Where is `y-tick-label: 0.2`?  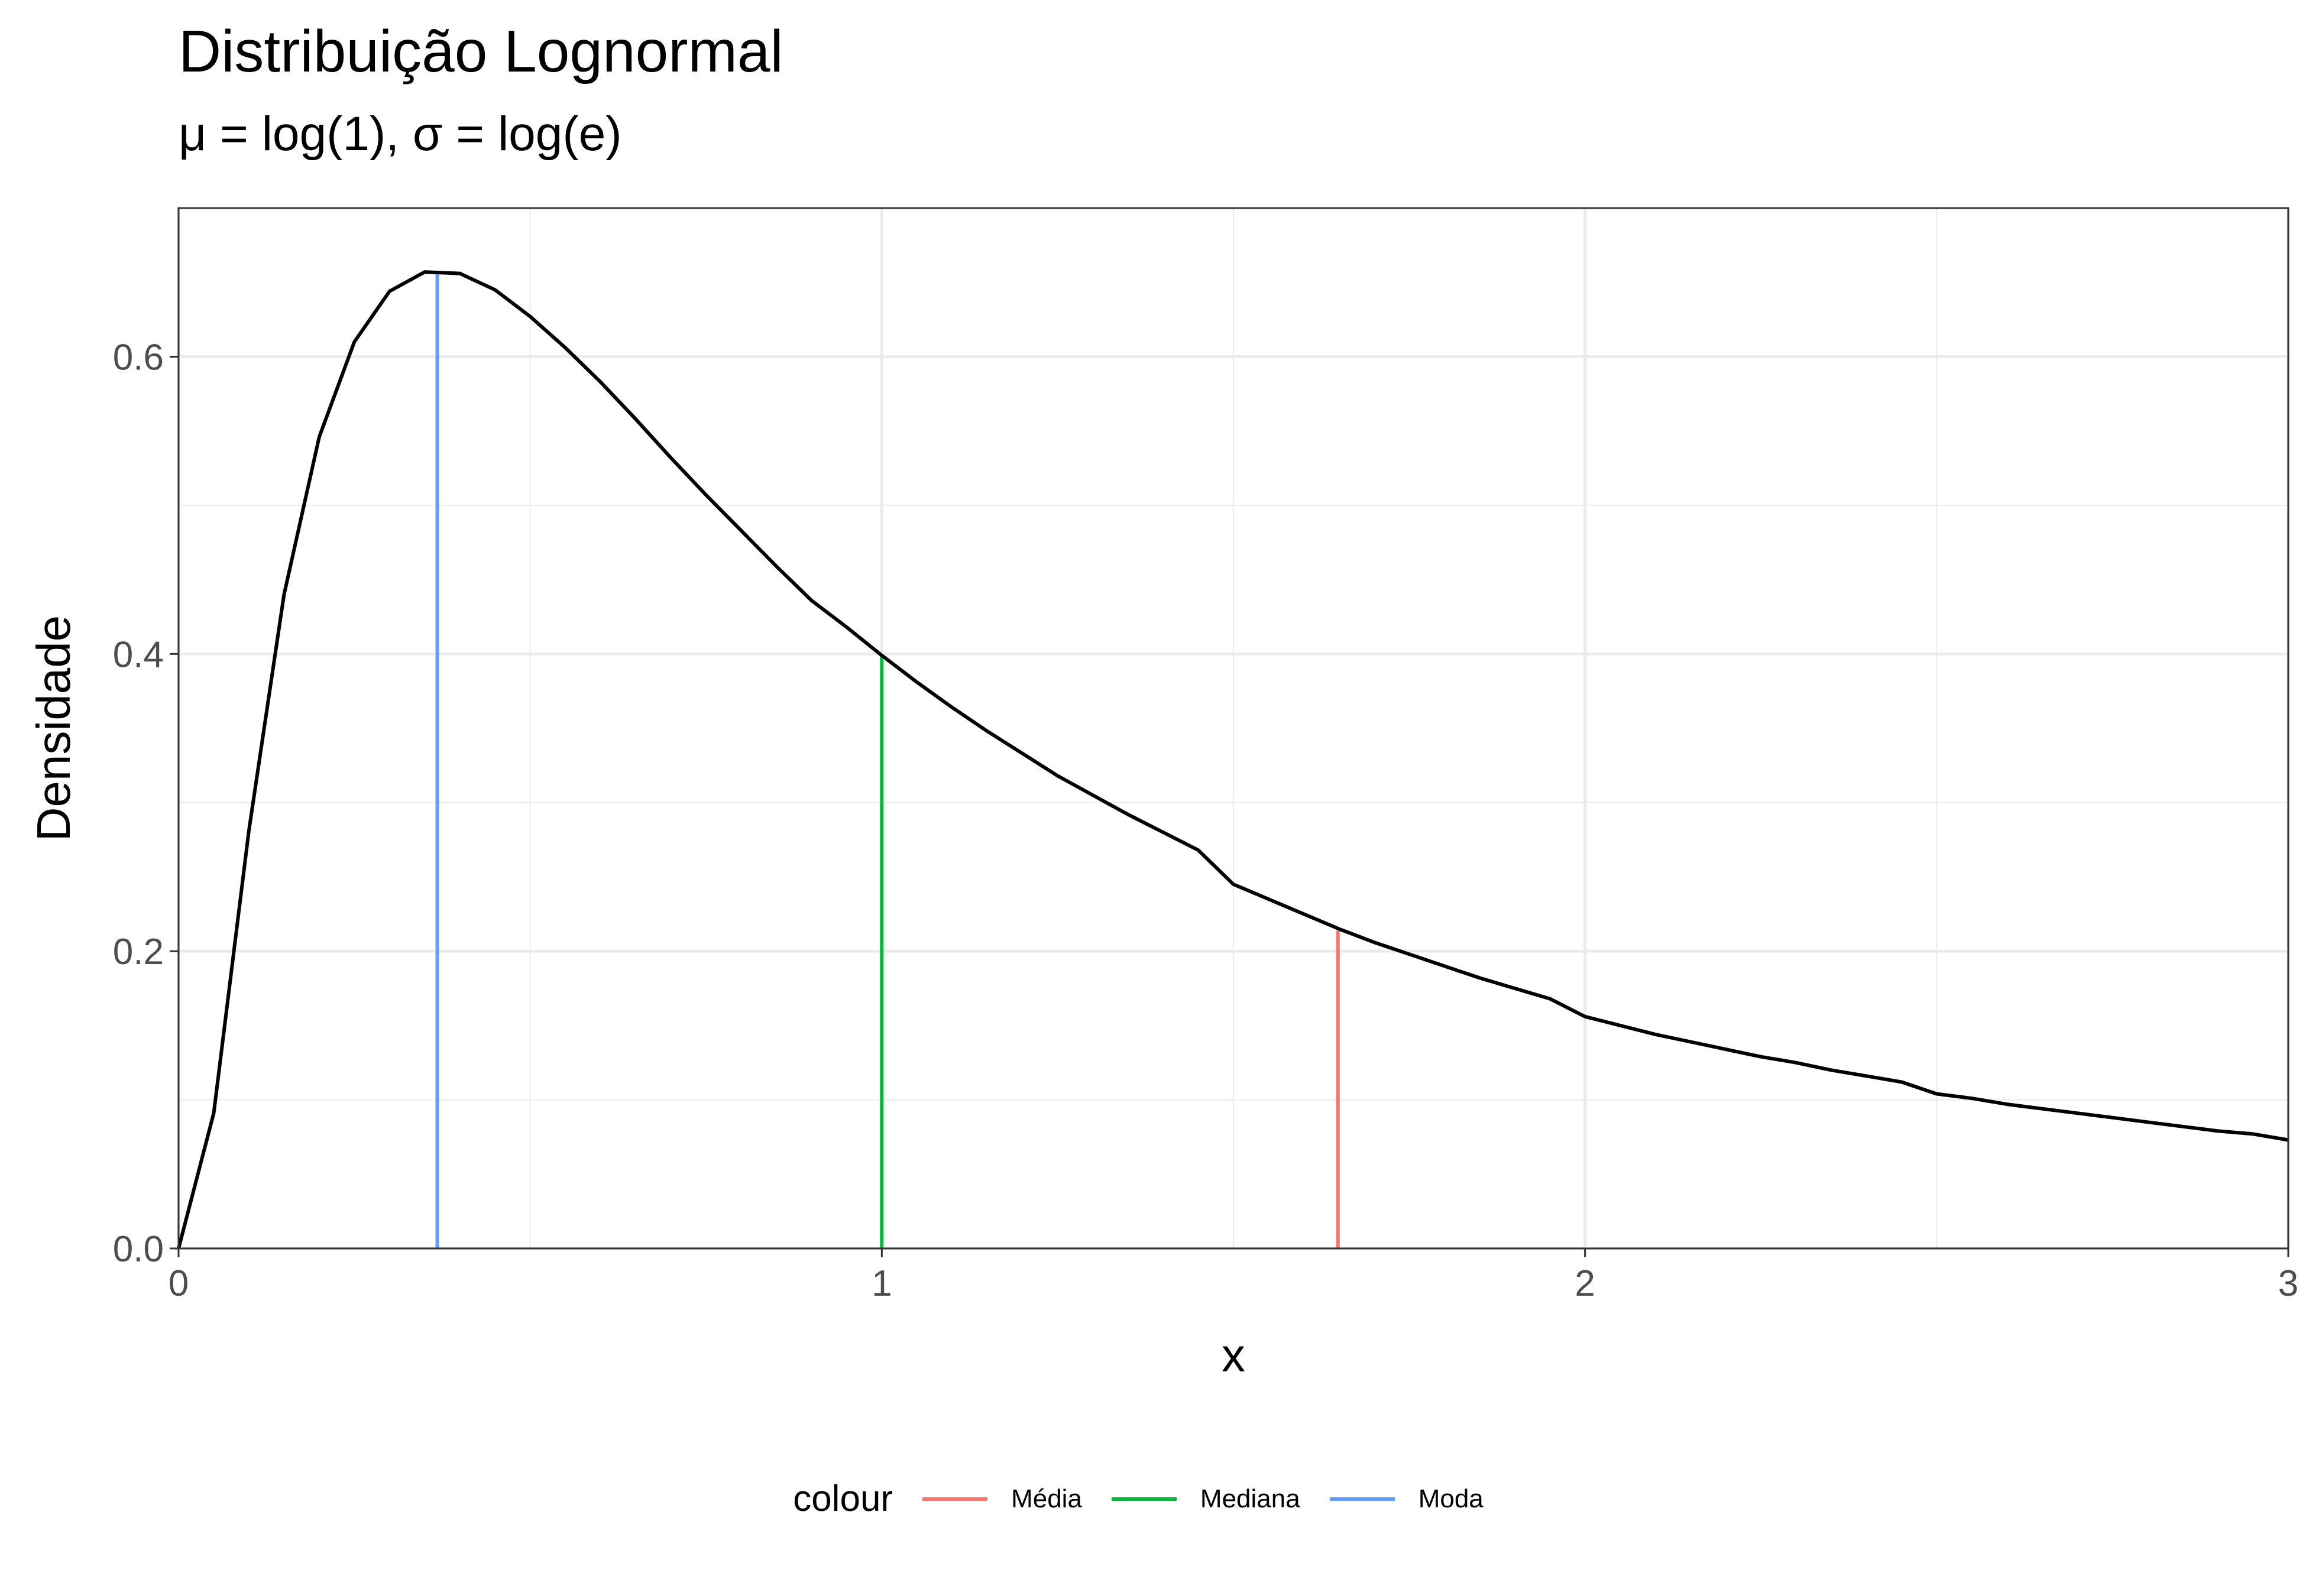
y-tick-label: 0.2 is located at coordinates (138, 952).